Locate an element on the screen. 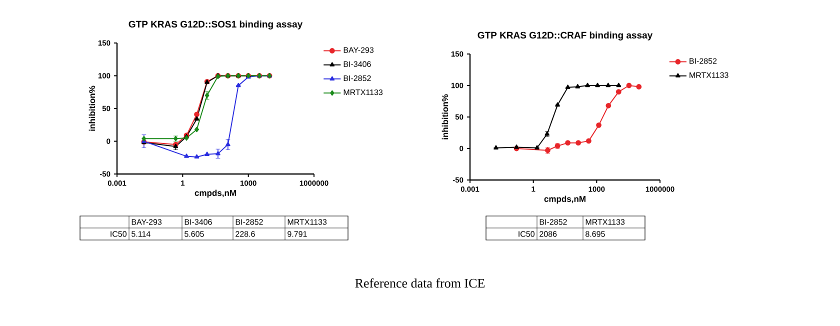 The height and width of the screenshot is (326, 840). text: 9.791 is located at coordinates (297, 234).